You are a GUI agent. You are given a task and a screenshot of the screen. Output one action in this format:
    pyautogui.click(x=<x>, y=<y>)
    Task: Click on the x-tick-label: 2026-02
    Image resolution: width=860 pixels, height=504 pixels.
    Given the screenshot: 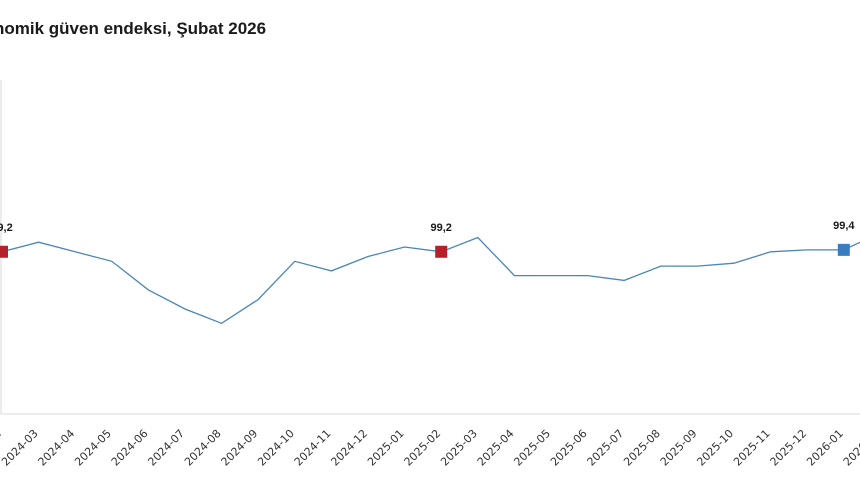 What is the action you would take?
    pyautogui.click(x=850, y=448)
    